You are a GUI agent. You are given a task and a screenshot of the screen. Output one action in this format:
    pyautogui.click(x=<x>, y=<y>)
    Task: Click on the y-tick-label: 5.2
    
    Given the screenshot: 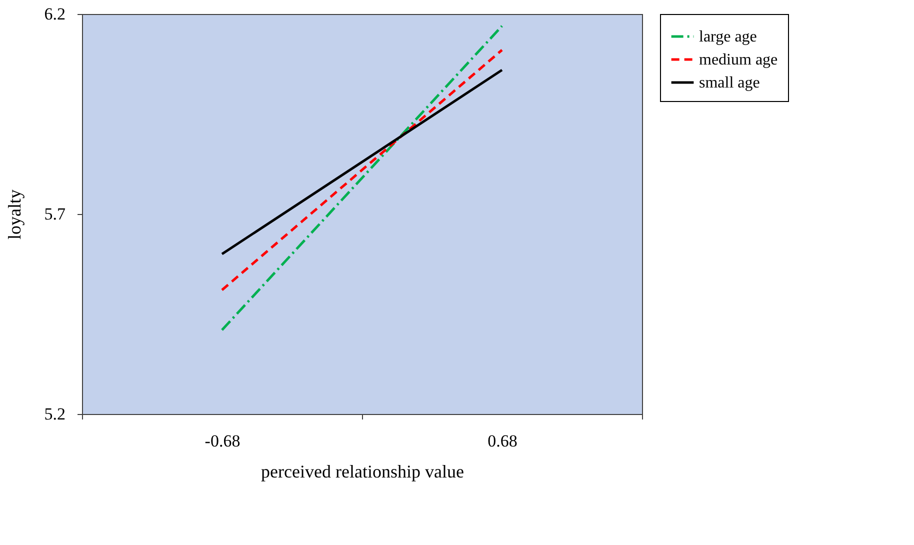 What is the action you would take?
    pyautogui.click(x=55, y=414)
    